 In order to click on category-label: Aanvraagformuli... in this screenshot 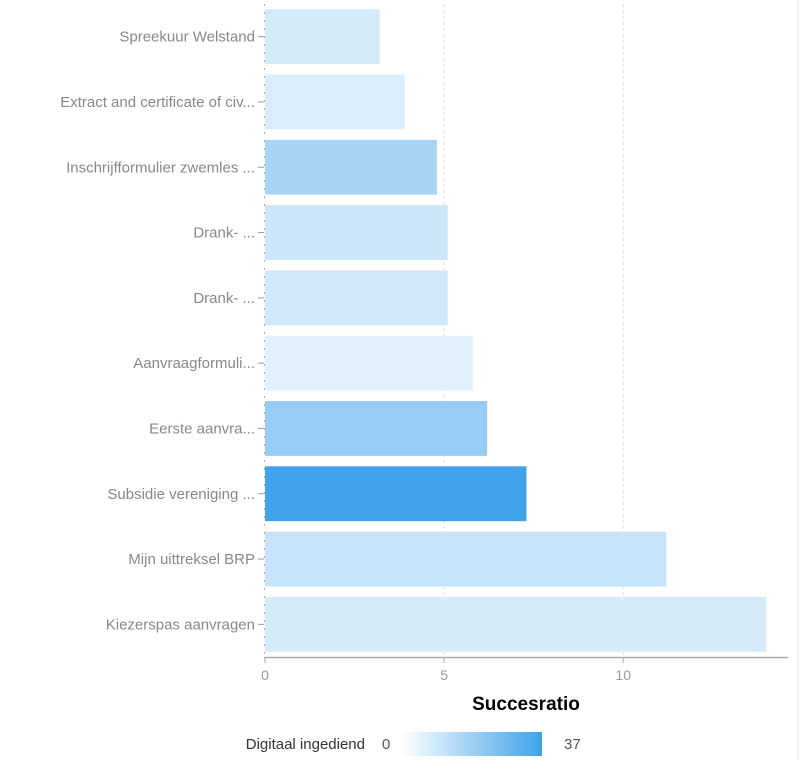, I will do `click(194, 363)`.